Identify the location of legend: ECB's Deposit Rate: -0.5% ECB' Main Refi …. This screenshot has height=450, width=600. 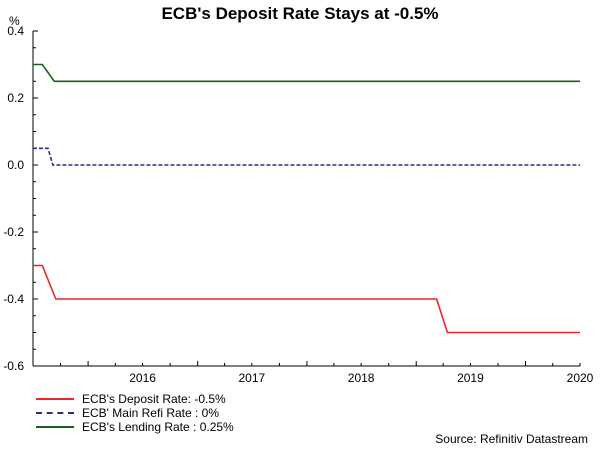
(135, 413).